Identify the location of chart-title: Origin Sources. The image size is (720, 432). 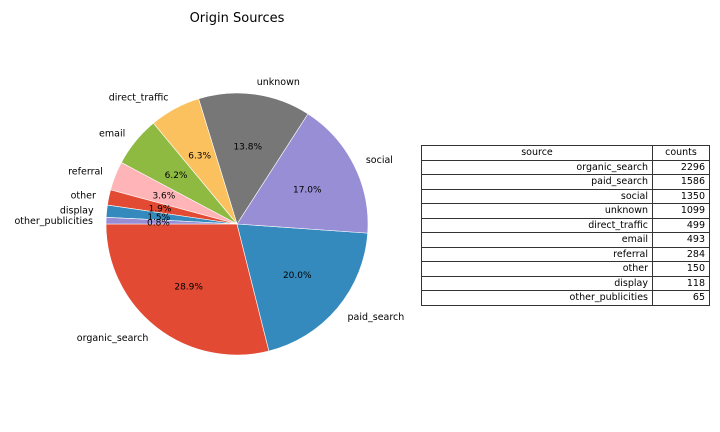
(237, 18).